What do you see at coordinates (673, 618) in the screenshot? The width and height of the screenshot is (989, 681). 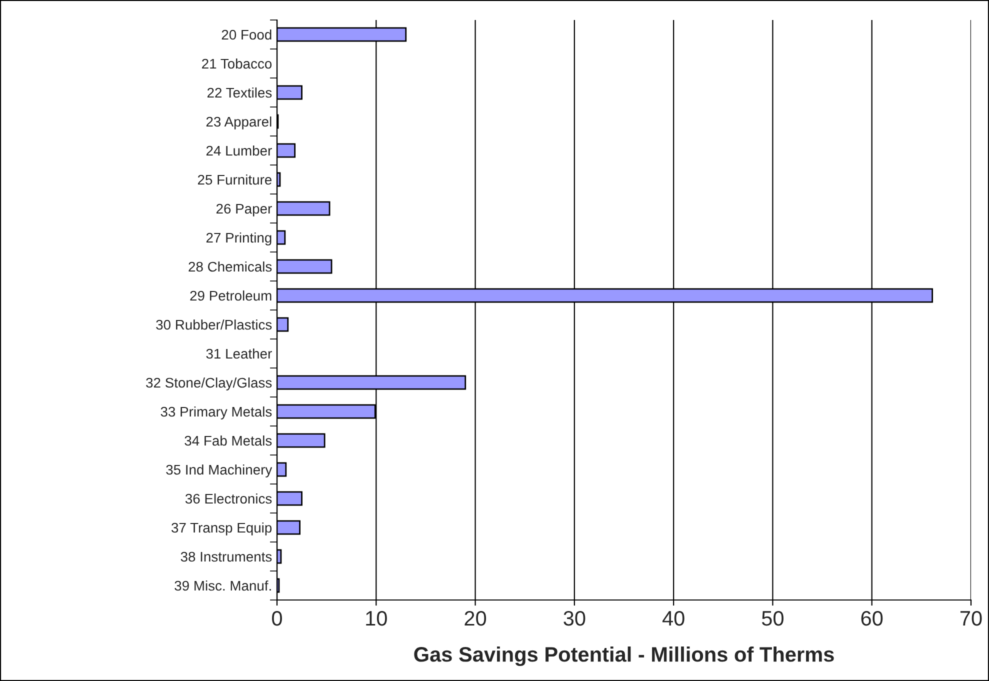 I see `x-tick-label: 40` at bounding box center [673, 618].